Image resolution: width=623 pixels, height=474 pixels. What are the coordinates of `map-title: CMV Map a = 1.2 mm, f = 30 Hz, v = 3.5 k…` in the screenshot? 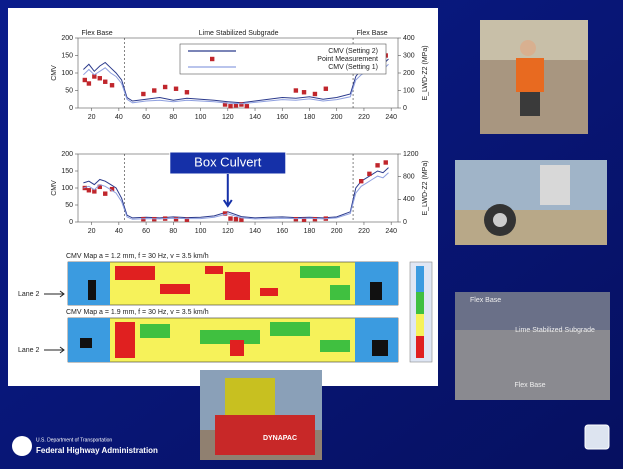 It's located at (137, 256).